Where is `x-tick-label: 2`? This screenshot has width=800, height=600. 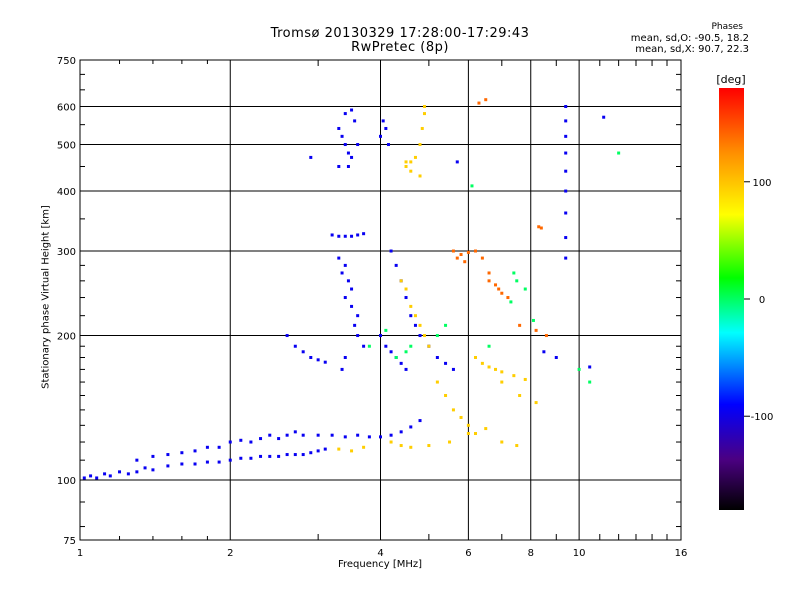 x-tick-label: 2 is located at coordinates (230, 553).